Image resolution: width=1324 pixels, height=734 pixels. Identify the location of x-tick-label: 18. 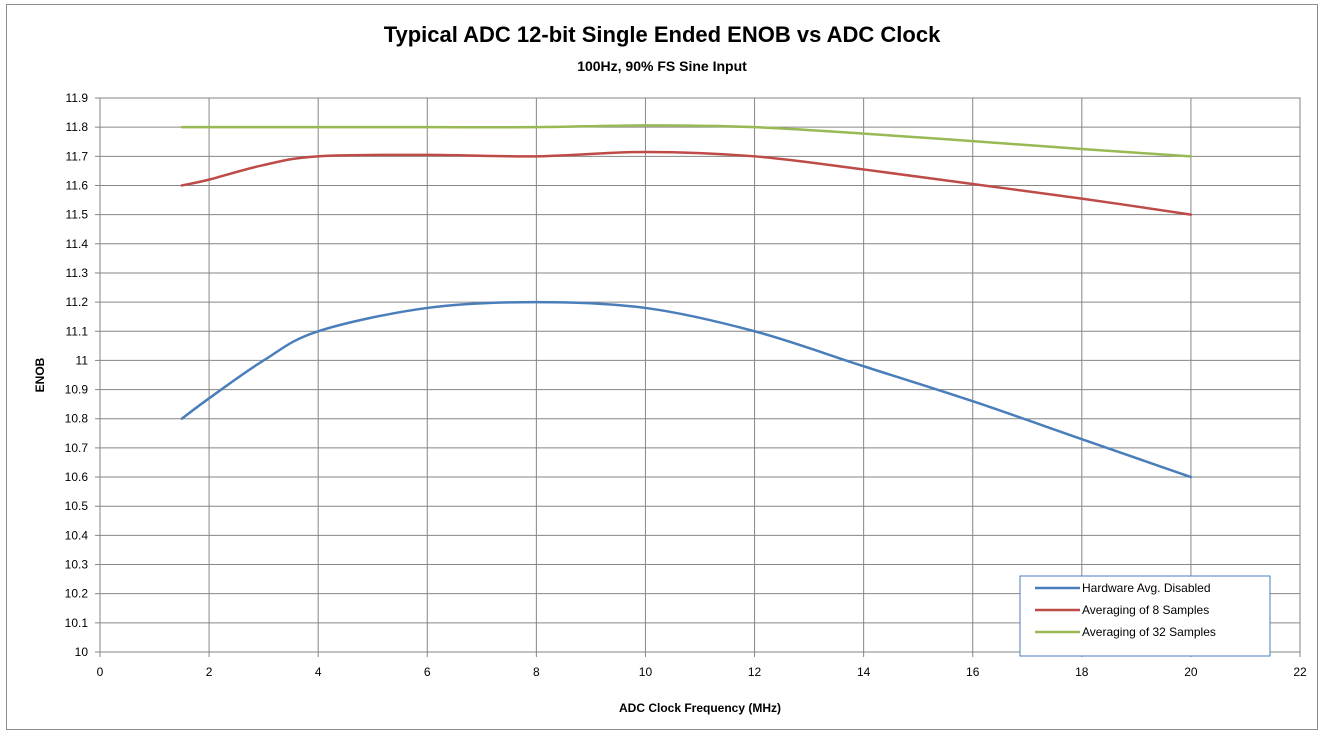
(1082, 672).